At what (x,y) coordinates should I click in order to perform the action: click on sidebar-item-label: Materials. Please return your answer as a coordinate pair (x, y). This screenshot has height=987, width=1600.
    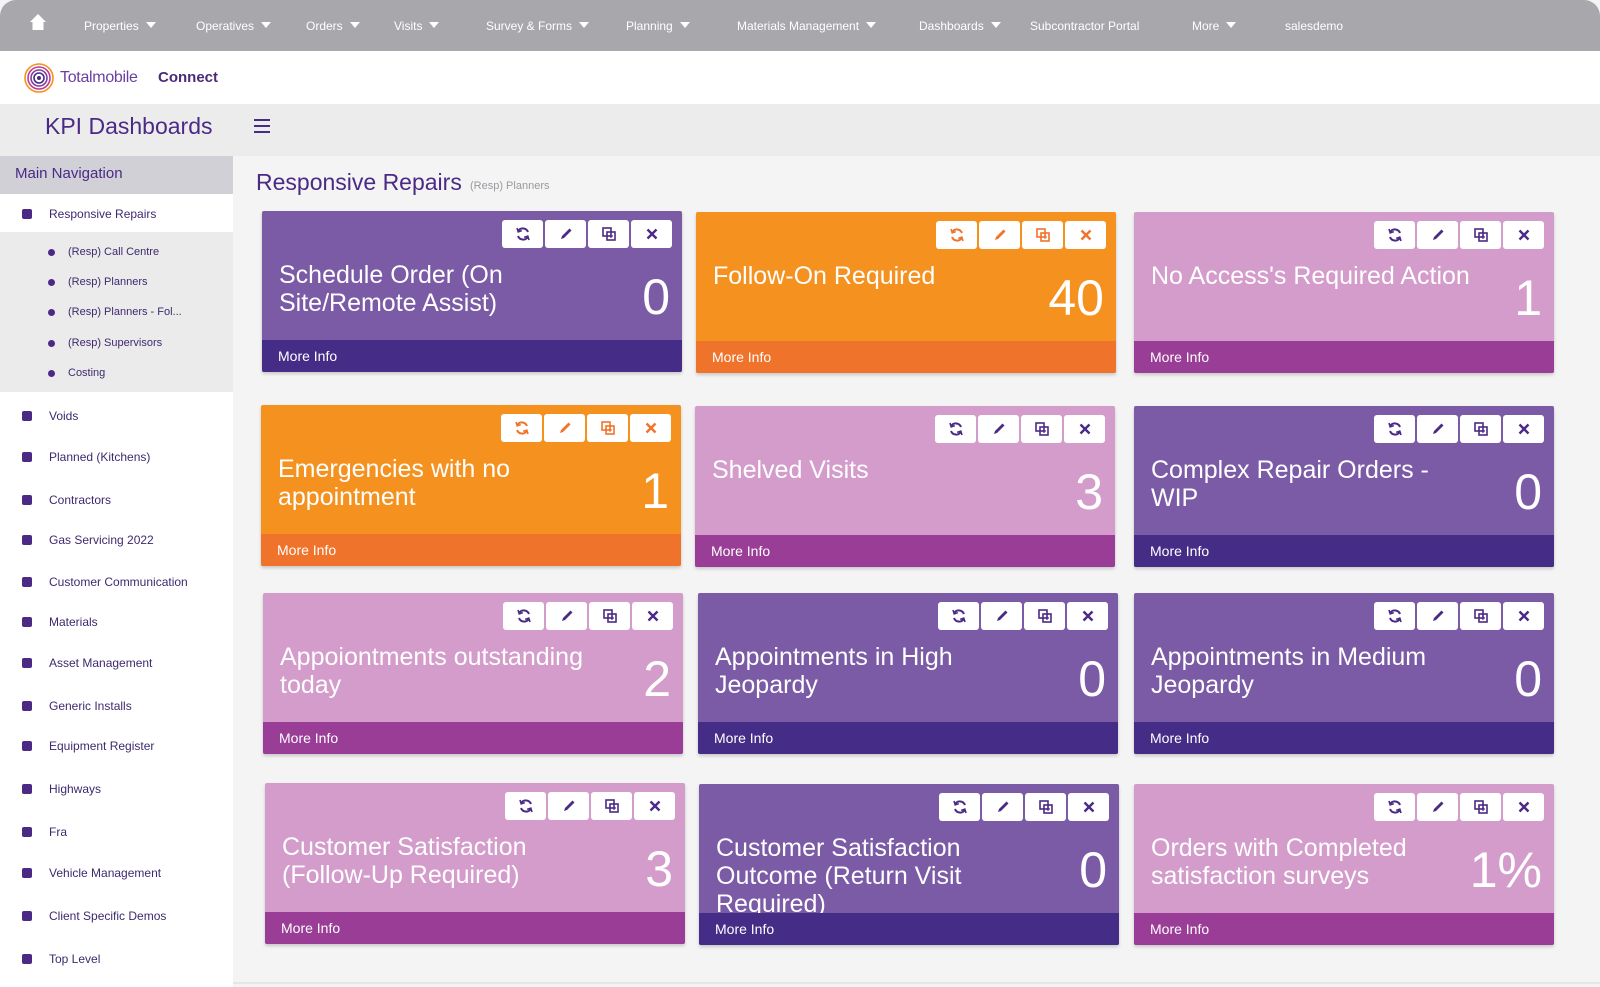
    Looking at the image, I should click on (73, 622).